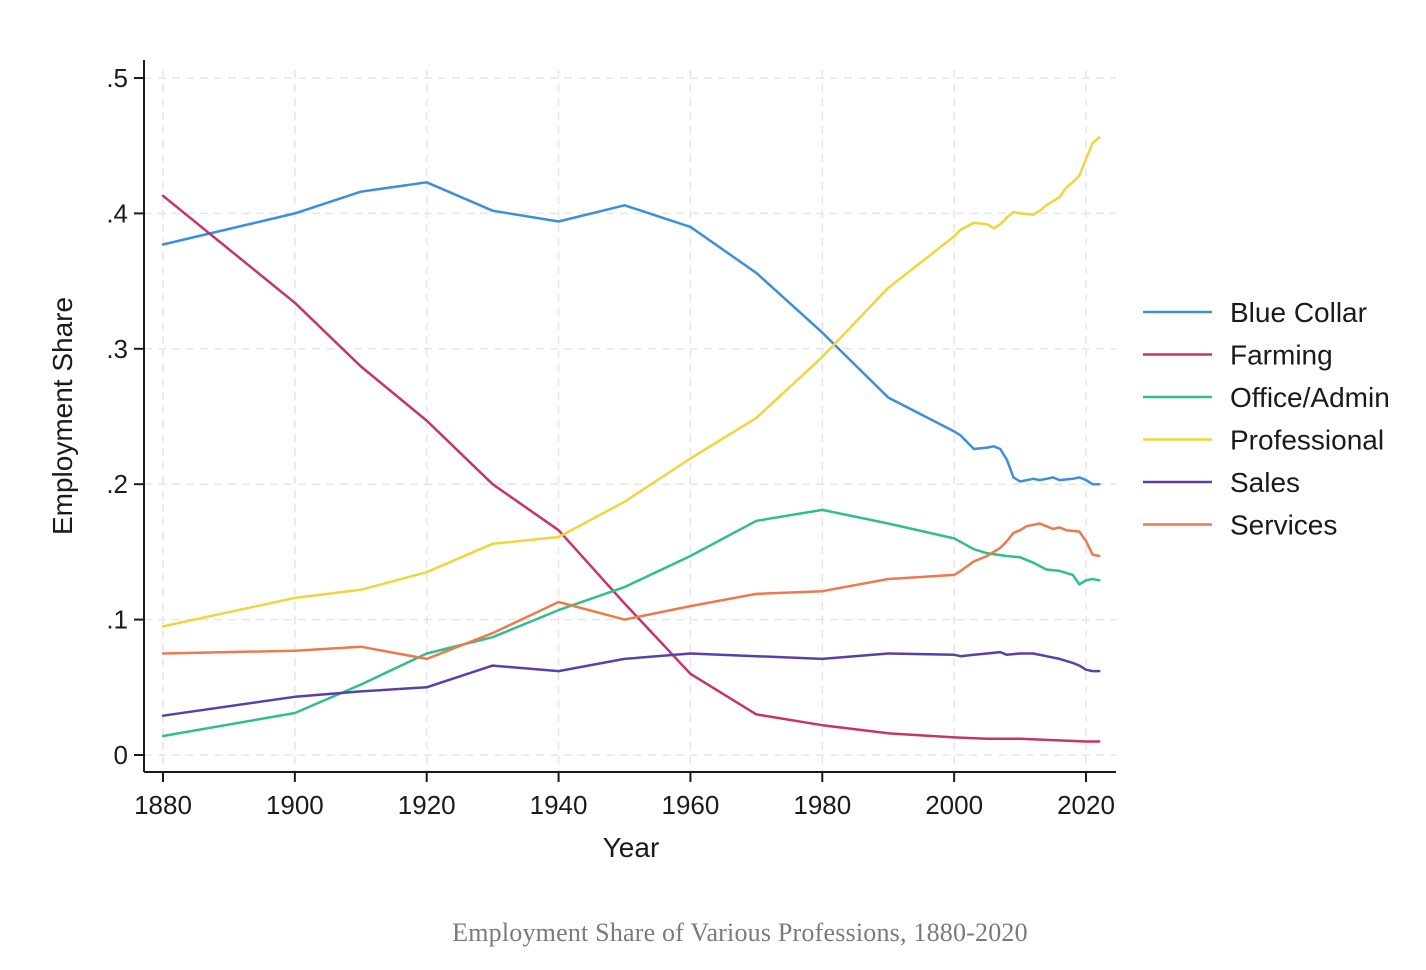 The width and height of the screenshot is (1426, 970). What do you see at coordinates (954, 805) in the screenshot?
I see `x-tick-label: 2000` at bounding box center [954, 805].